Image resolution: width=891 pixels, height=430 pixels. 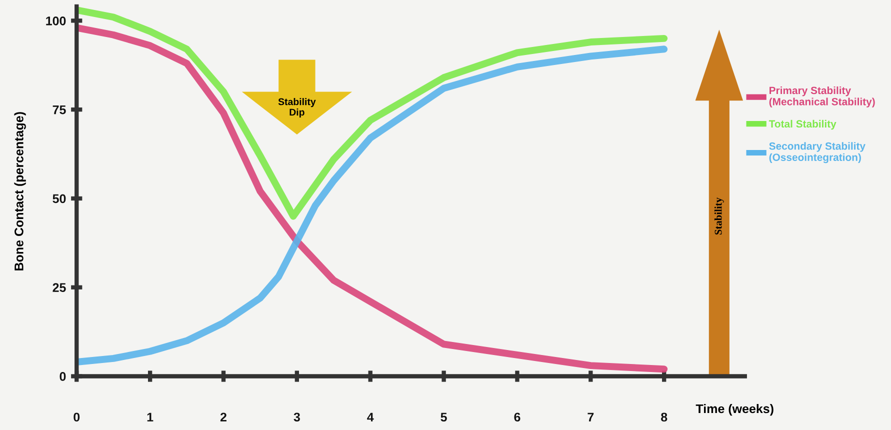 What do you see at coordinates (719, 216) in the screenshot?
I see `annotation: Stability` at bounding box center [719, 216].